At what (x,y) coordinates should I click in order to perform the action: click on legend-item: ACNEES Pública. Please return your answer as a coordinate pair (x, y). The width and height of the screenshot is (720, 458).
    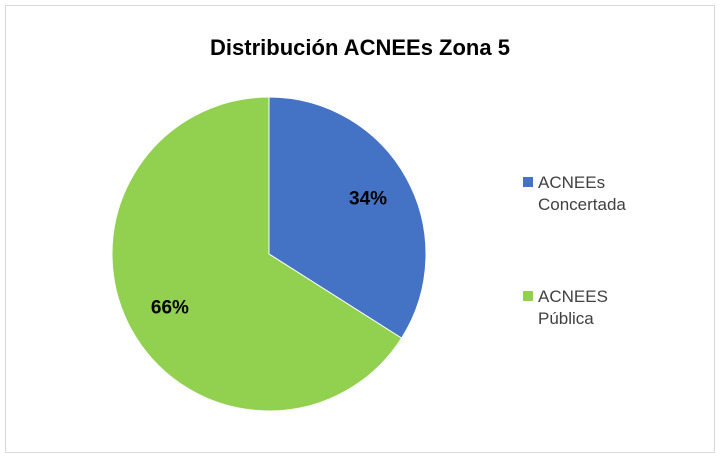
    Looking at the image, I should click on (585, 308).